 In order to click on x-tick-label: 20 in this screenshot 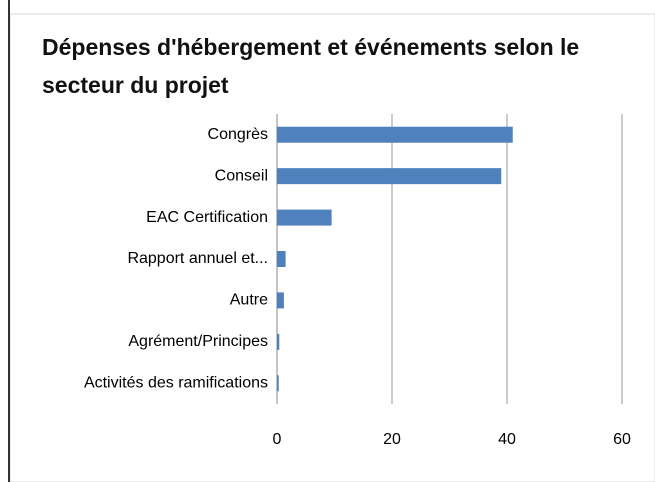, I will do `click(392, 439)`.